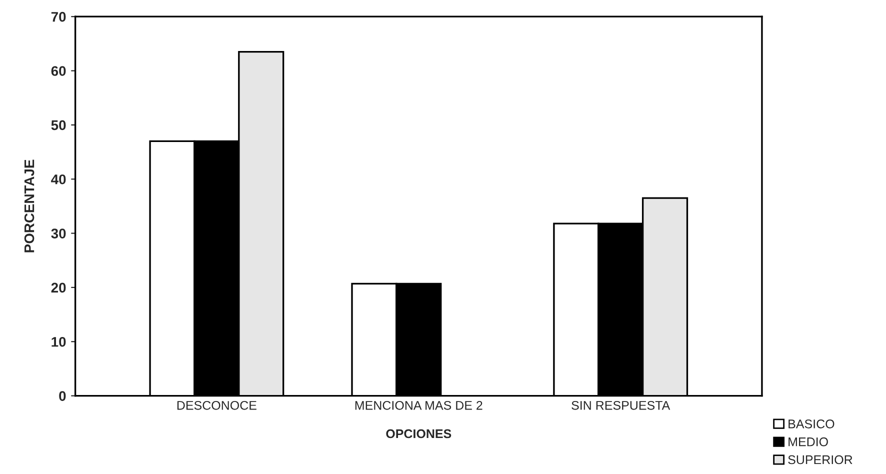 This screenshot has width=886, height=474. I want to click on x-tick-label: MENCIONA MAS DE 2, so click(418, 405).